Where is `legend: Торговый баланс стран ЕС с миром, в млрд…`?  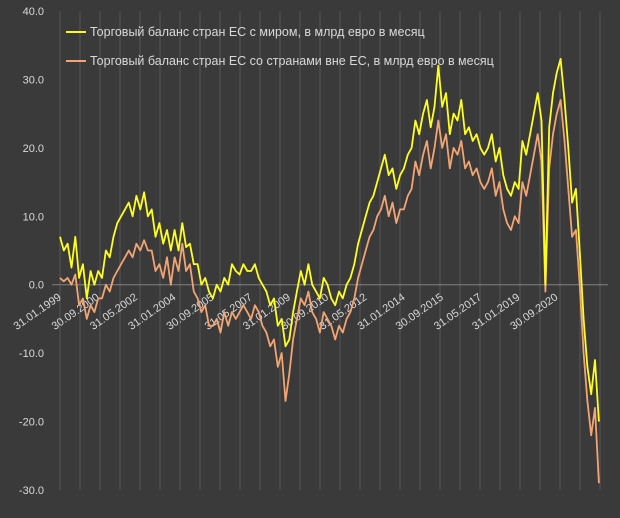
legend: Торговый баланс стран ЕС с миром, в млрд… is located at coordinates (280, 46).